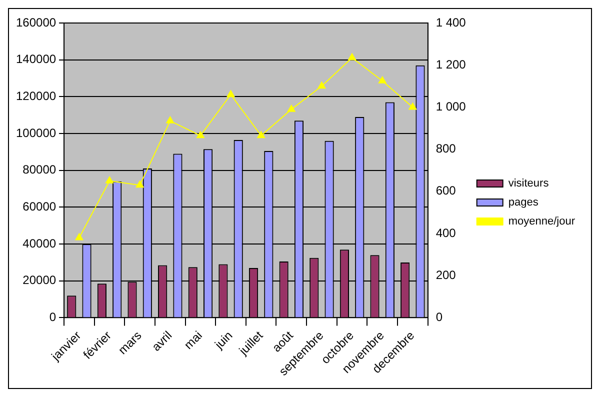 Image resolution: width=602 pixels, height=399 pixels. What do you see at coordinates (446, 233) in the screenshot?
I see `y2-tick-label: 400` at bounding box center [446, 233].